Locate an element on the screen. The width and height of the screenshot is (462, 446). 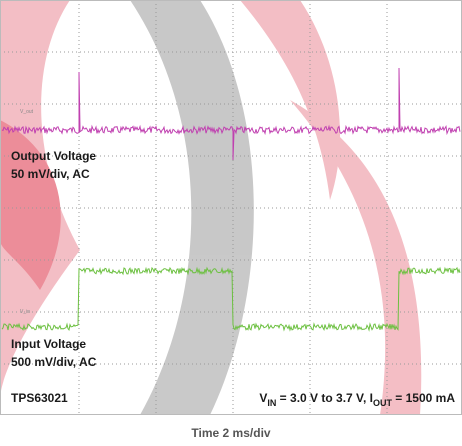
text: = 1500 mA is located at coordinates (423, 398).